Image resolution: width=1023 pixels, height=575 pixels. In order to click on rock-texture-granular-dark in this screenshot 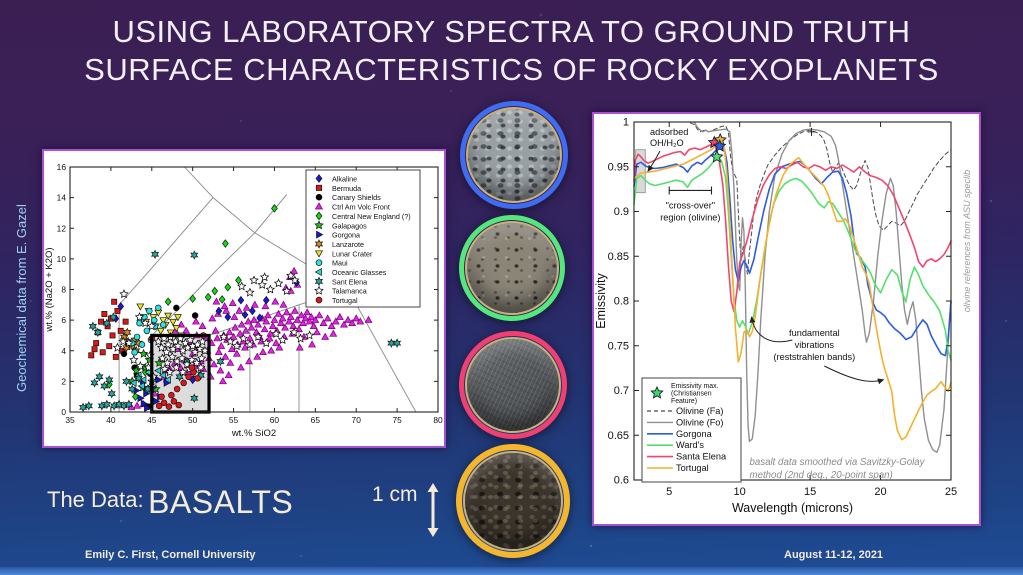, I will do `click(513, 501)`.